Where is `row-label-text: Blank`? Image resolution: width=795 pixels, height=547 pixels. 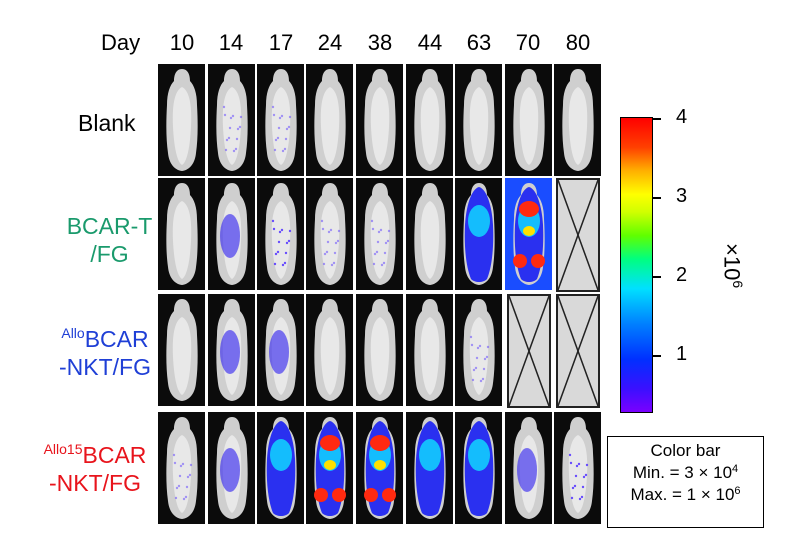
row-label-text: Blank is located at coordinates (107, 123).